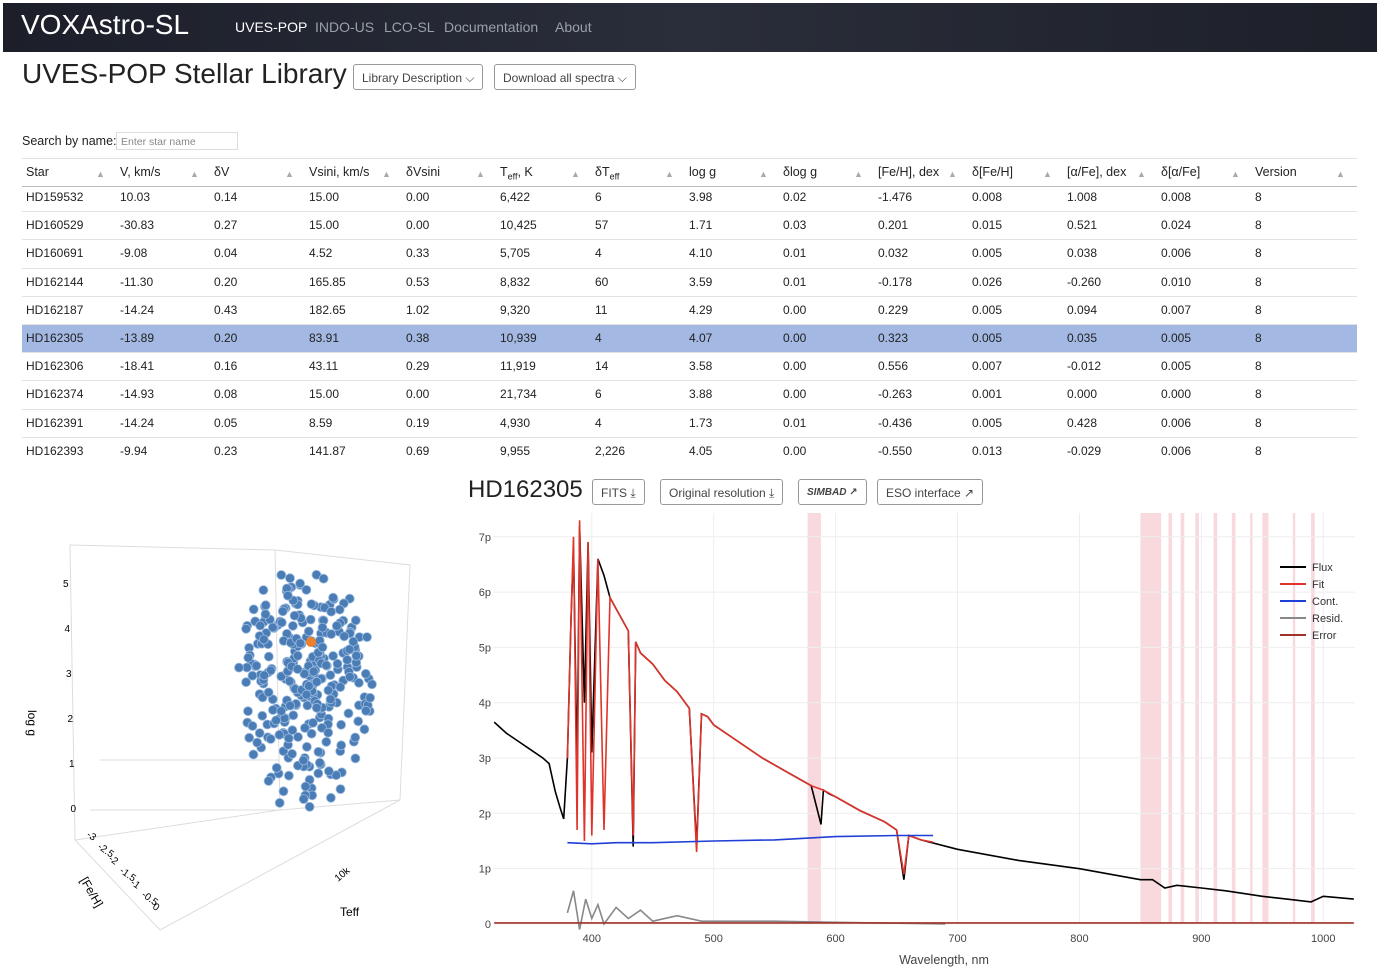  What do you see at coordinates (618, 492) in the screenshot?
I see `download-button: FITS ⤓` at bounding box center [618, 492].